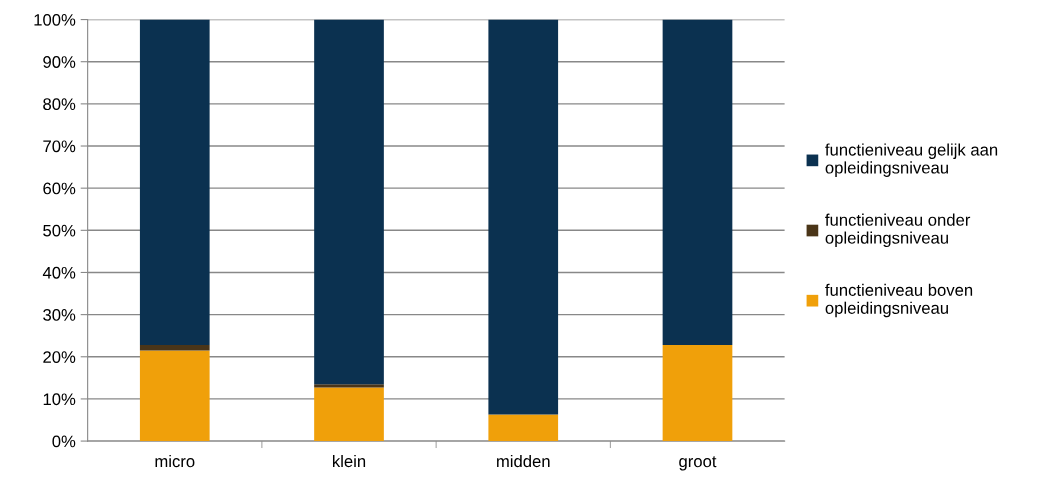 This screenshot has height=489, width=1056. Describe the element at coordinates (59, 272) in the screenshot. I see `y-tick-label: 40%` at that location.